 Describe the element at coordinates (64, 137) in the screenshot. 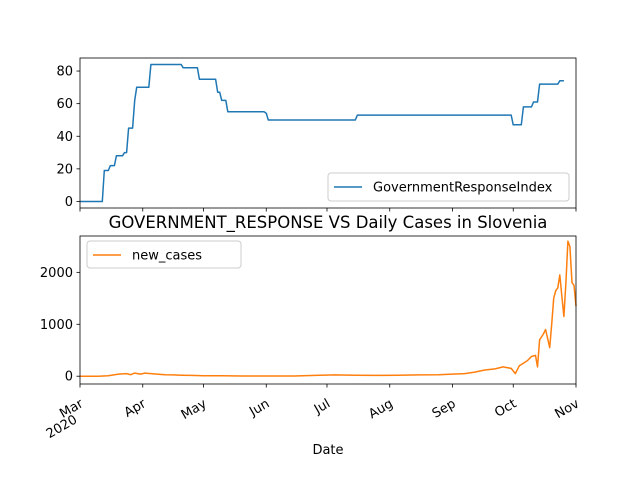

I see `top-y-tick-label: 40` at that location.